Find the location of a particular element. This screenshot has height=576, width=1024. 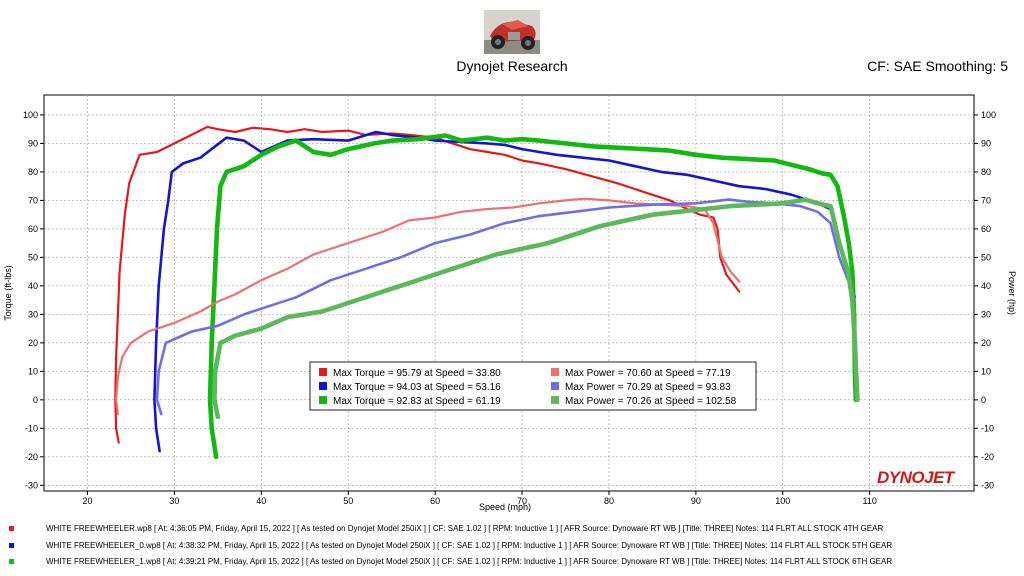

right-tick-label: 50 is located at coordinates (986, 257).